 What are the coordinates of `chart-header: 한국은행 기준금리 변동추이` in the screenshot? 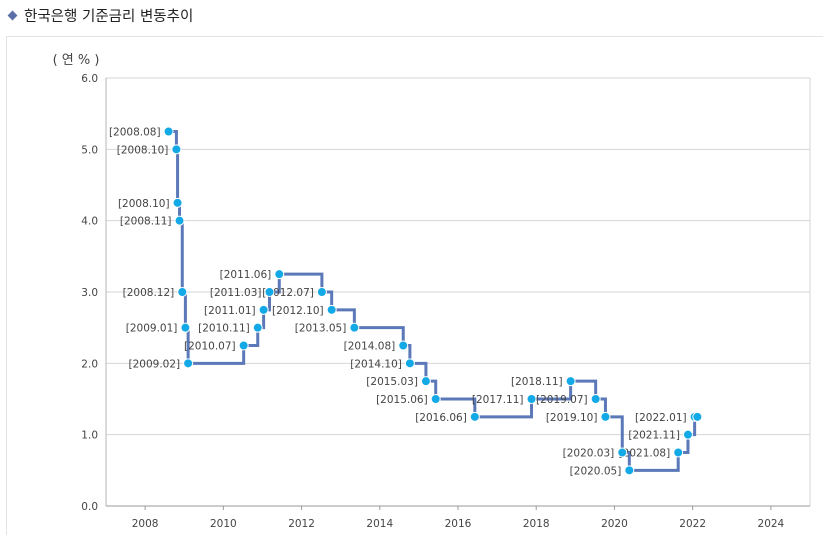 It's located at (99, 15).